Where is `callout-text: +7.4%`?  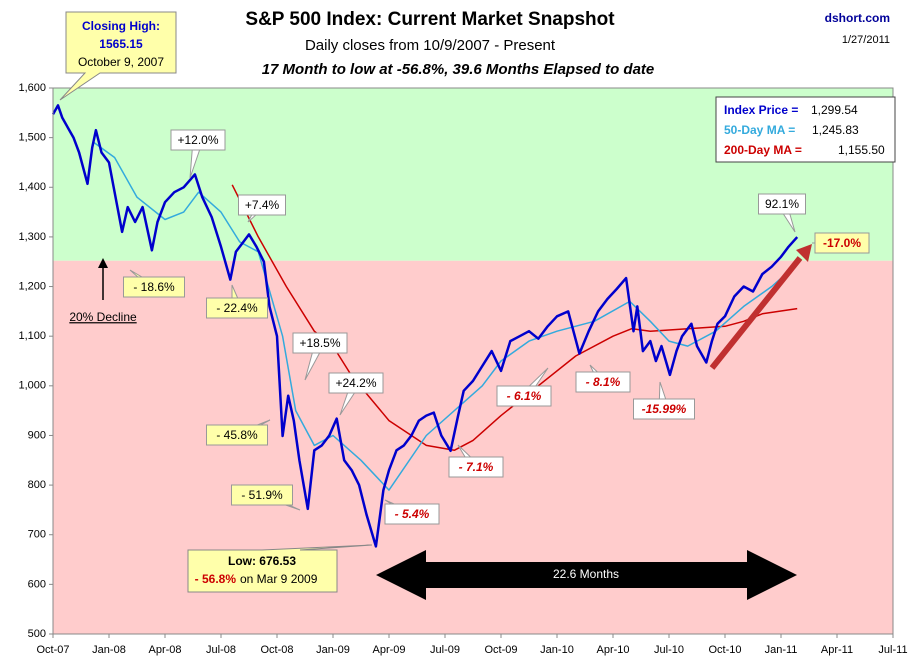 callout-text: +7.4% is located at coordinates (262, 205).